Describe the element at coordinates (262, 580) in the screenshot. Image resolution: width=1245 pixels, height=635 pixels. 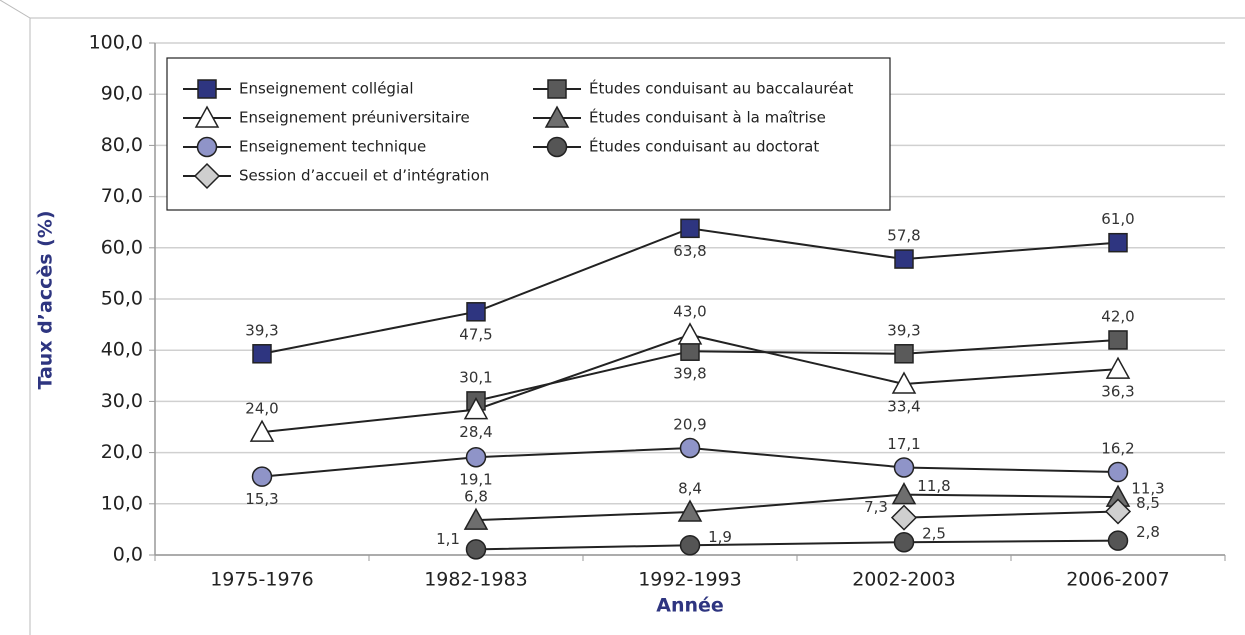
I see `x-tick-label: 1975-1976` at that location.